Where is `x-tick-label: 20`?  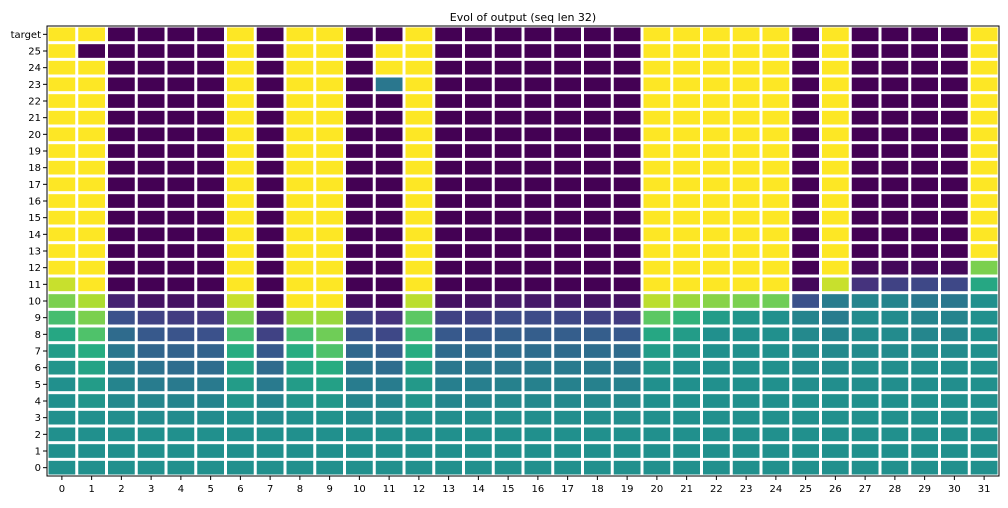
x-tick-label: 20 is located at coordinates (657, 489).